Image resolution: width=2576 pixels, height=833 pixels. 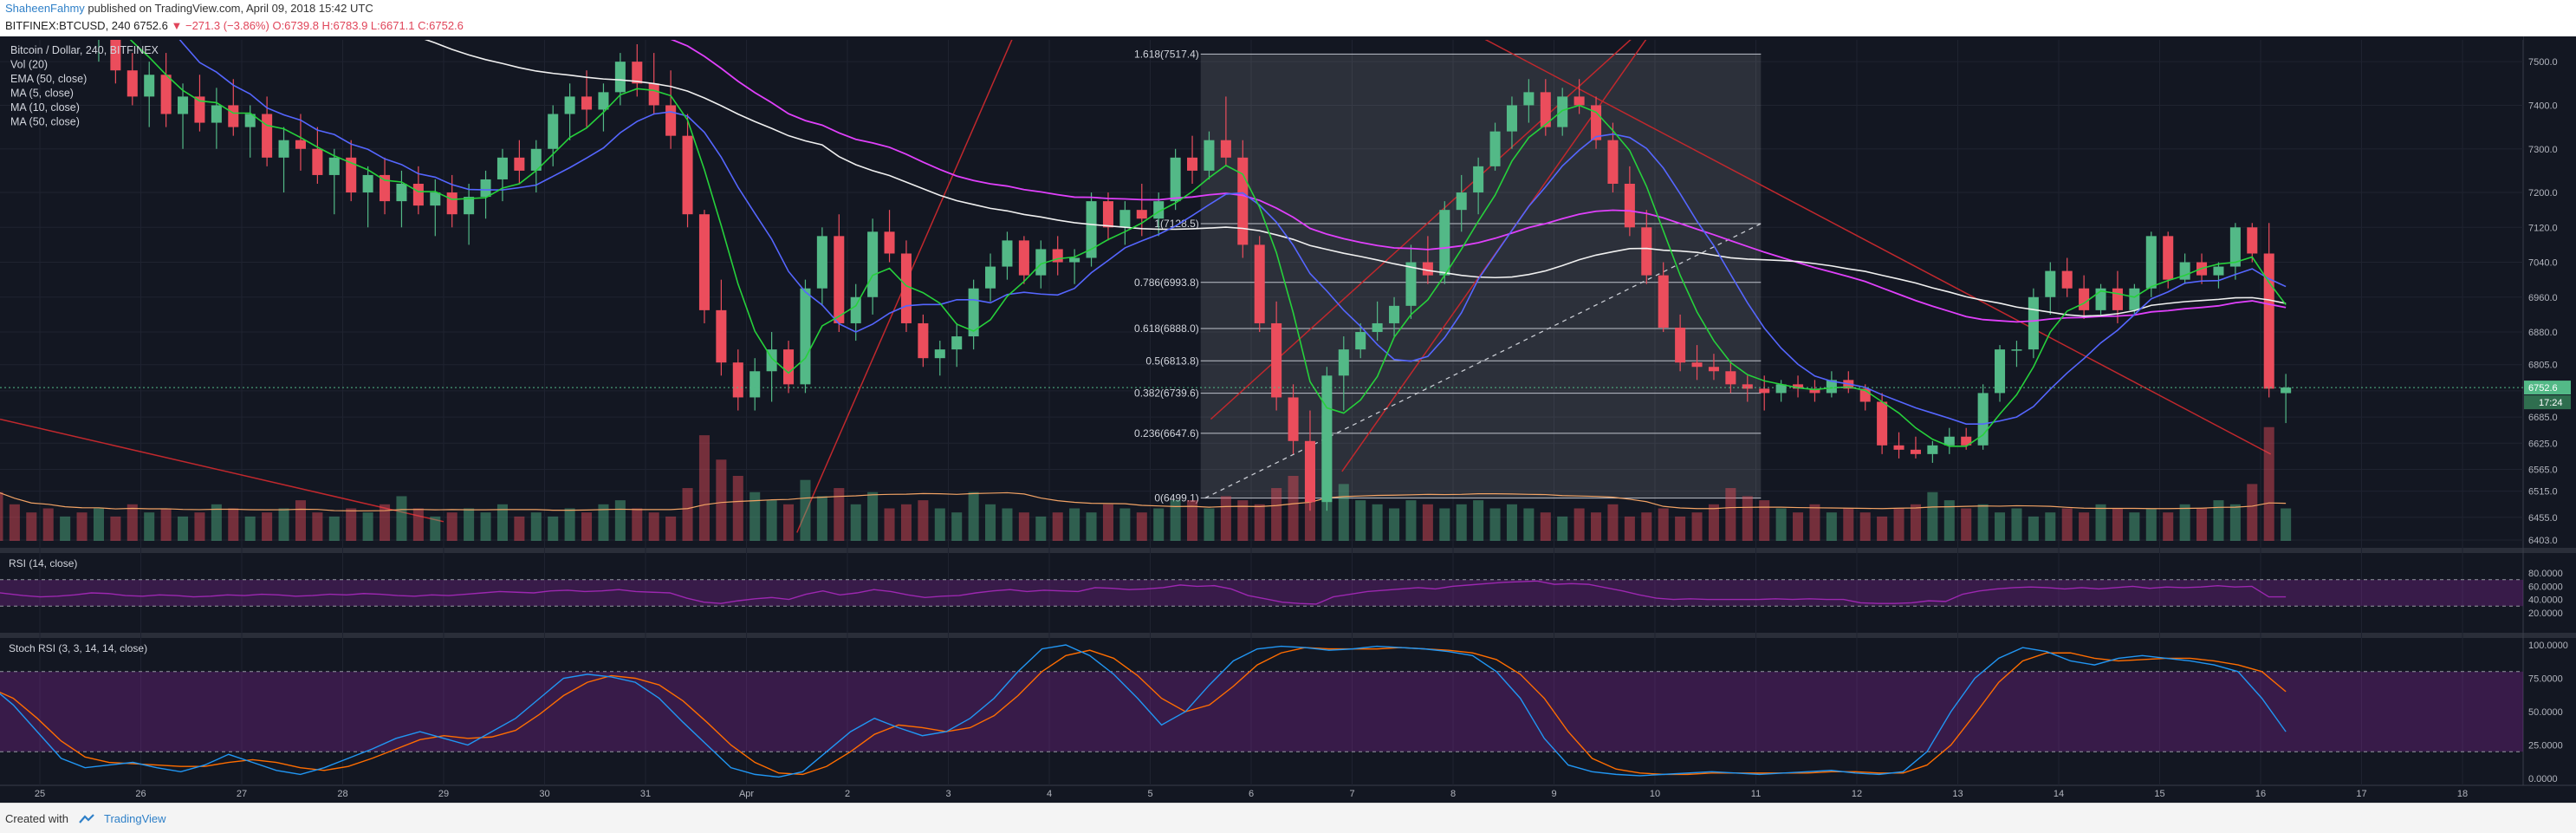 What do you see at coordinates (78, 648) in the screenshot?
I see `stoch-rsi-title: Stoch RSI (3, 3, 14, 14, close)` at bounding box center [78, 648].